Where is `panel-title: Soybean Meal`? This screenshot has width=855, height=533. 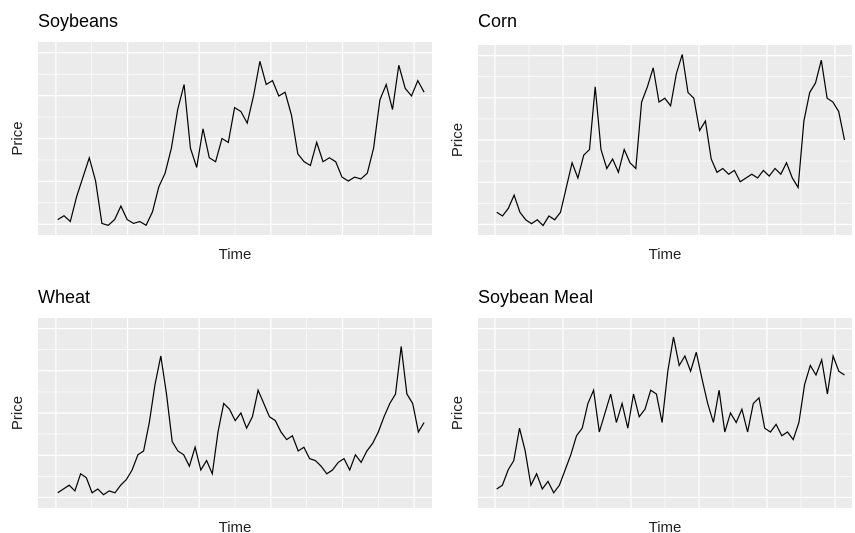 panel-title: Soybean Meal is located at coordinates (535, 297).